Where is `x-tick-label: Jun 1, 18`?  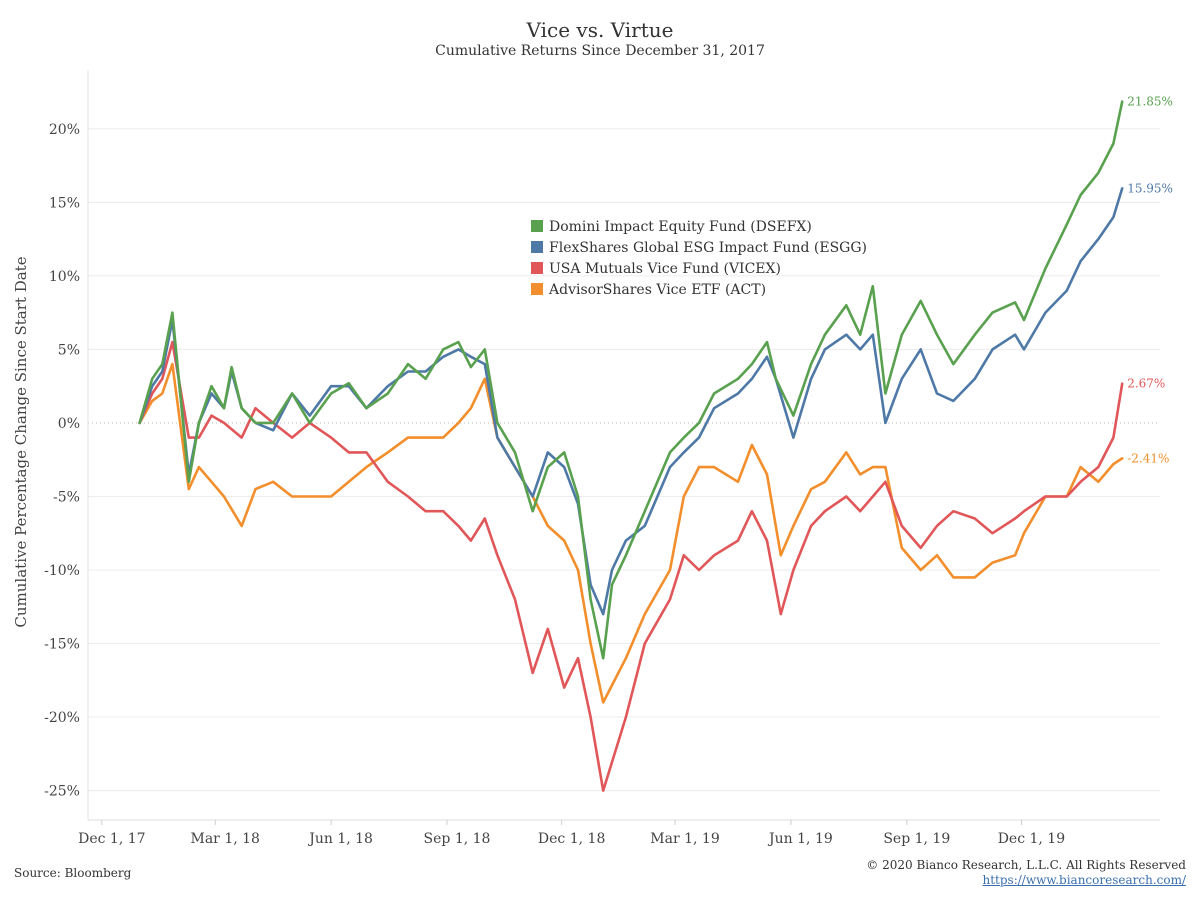
x-tick-label: Jun 1, 18 is located at coordinates (340, 839).